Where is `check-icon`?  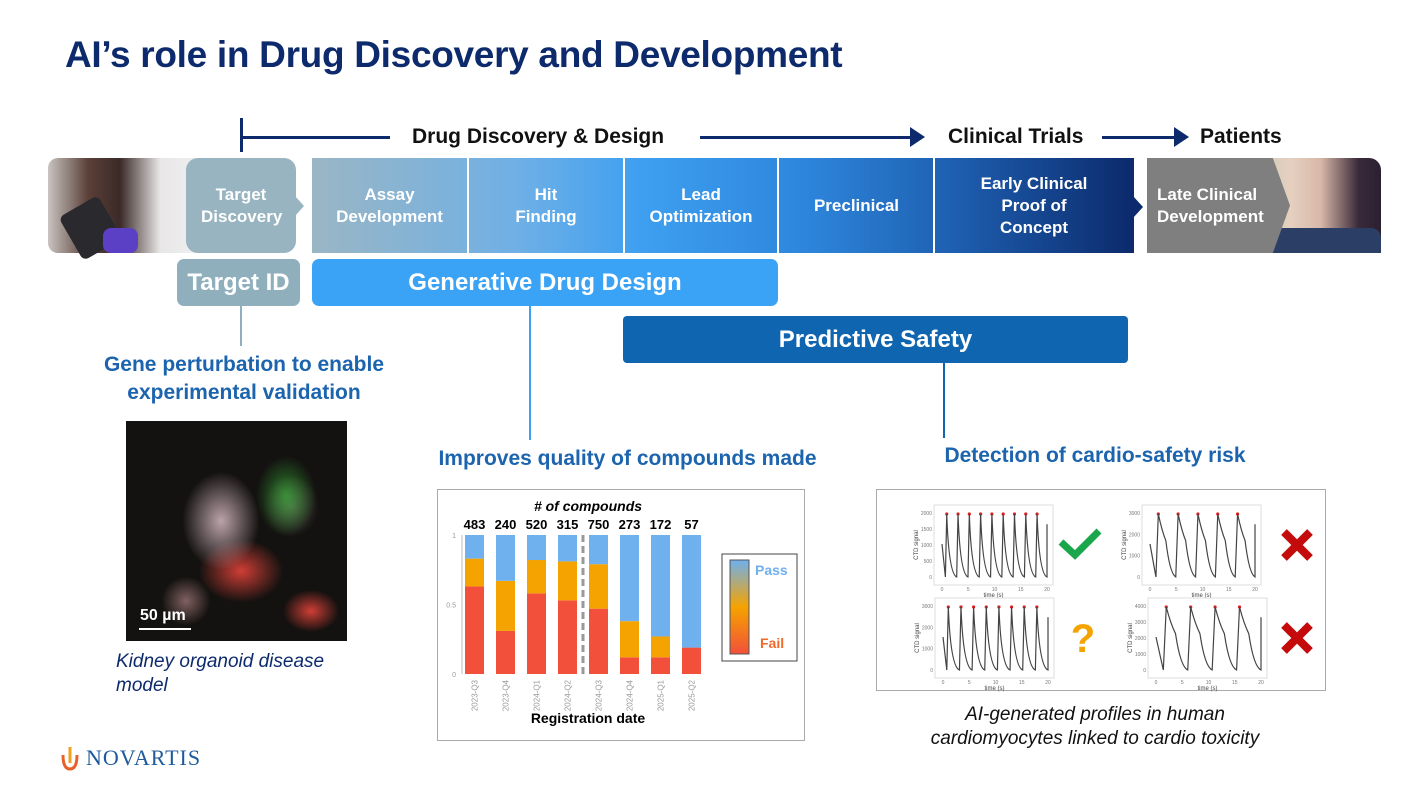 check-icon is located at coordinates (1080, 544).